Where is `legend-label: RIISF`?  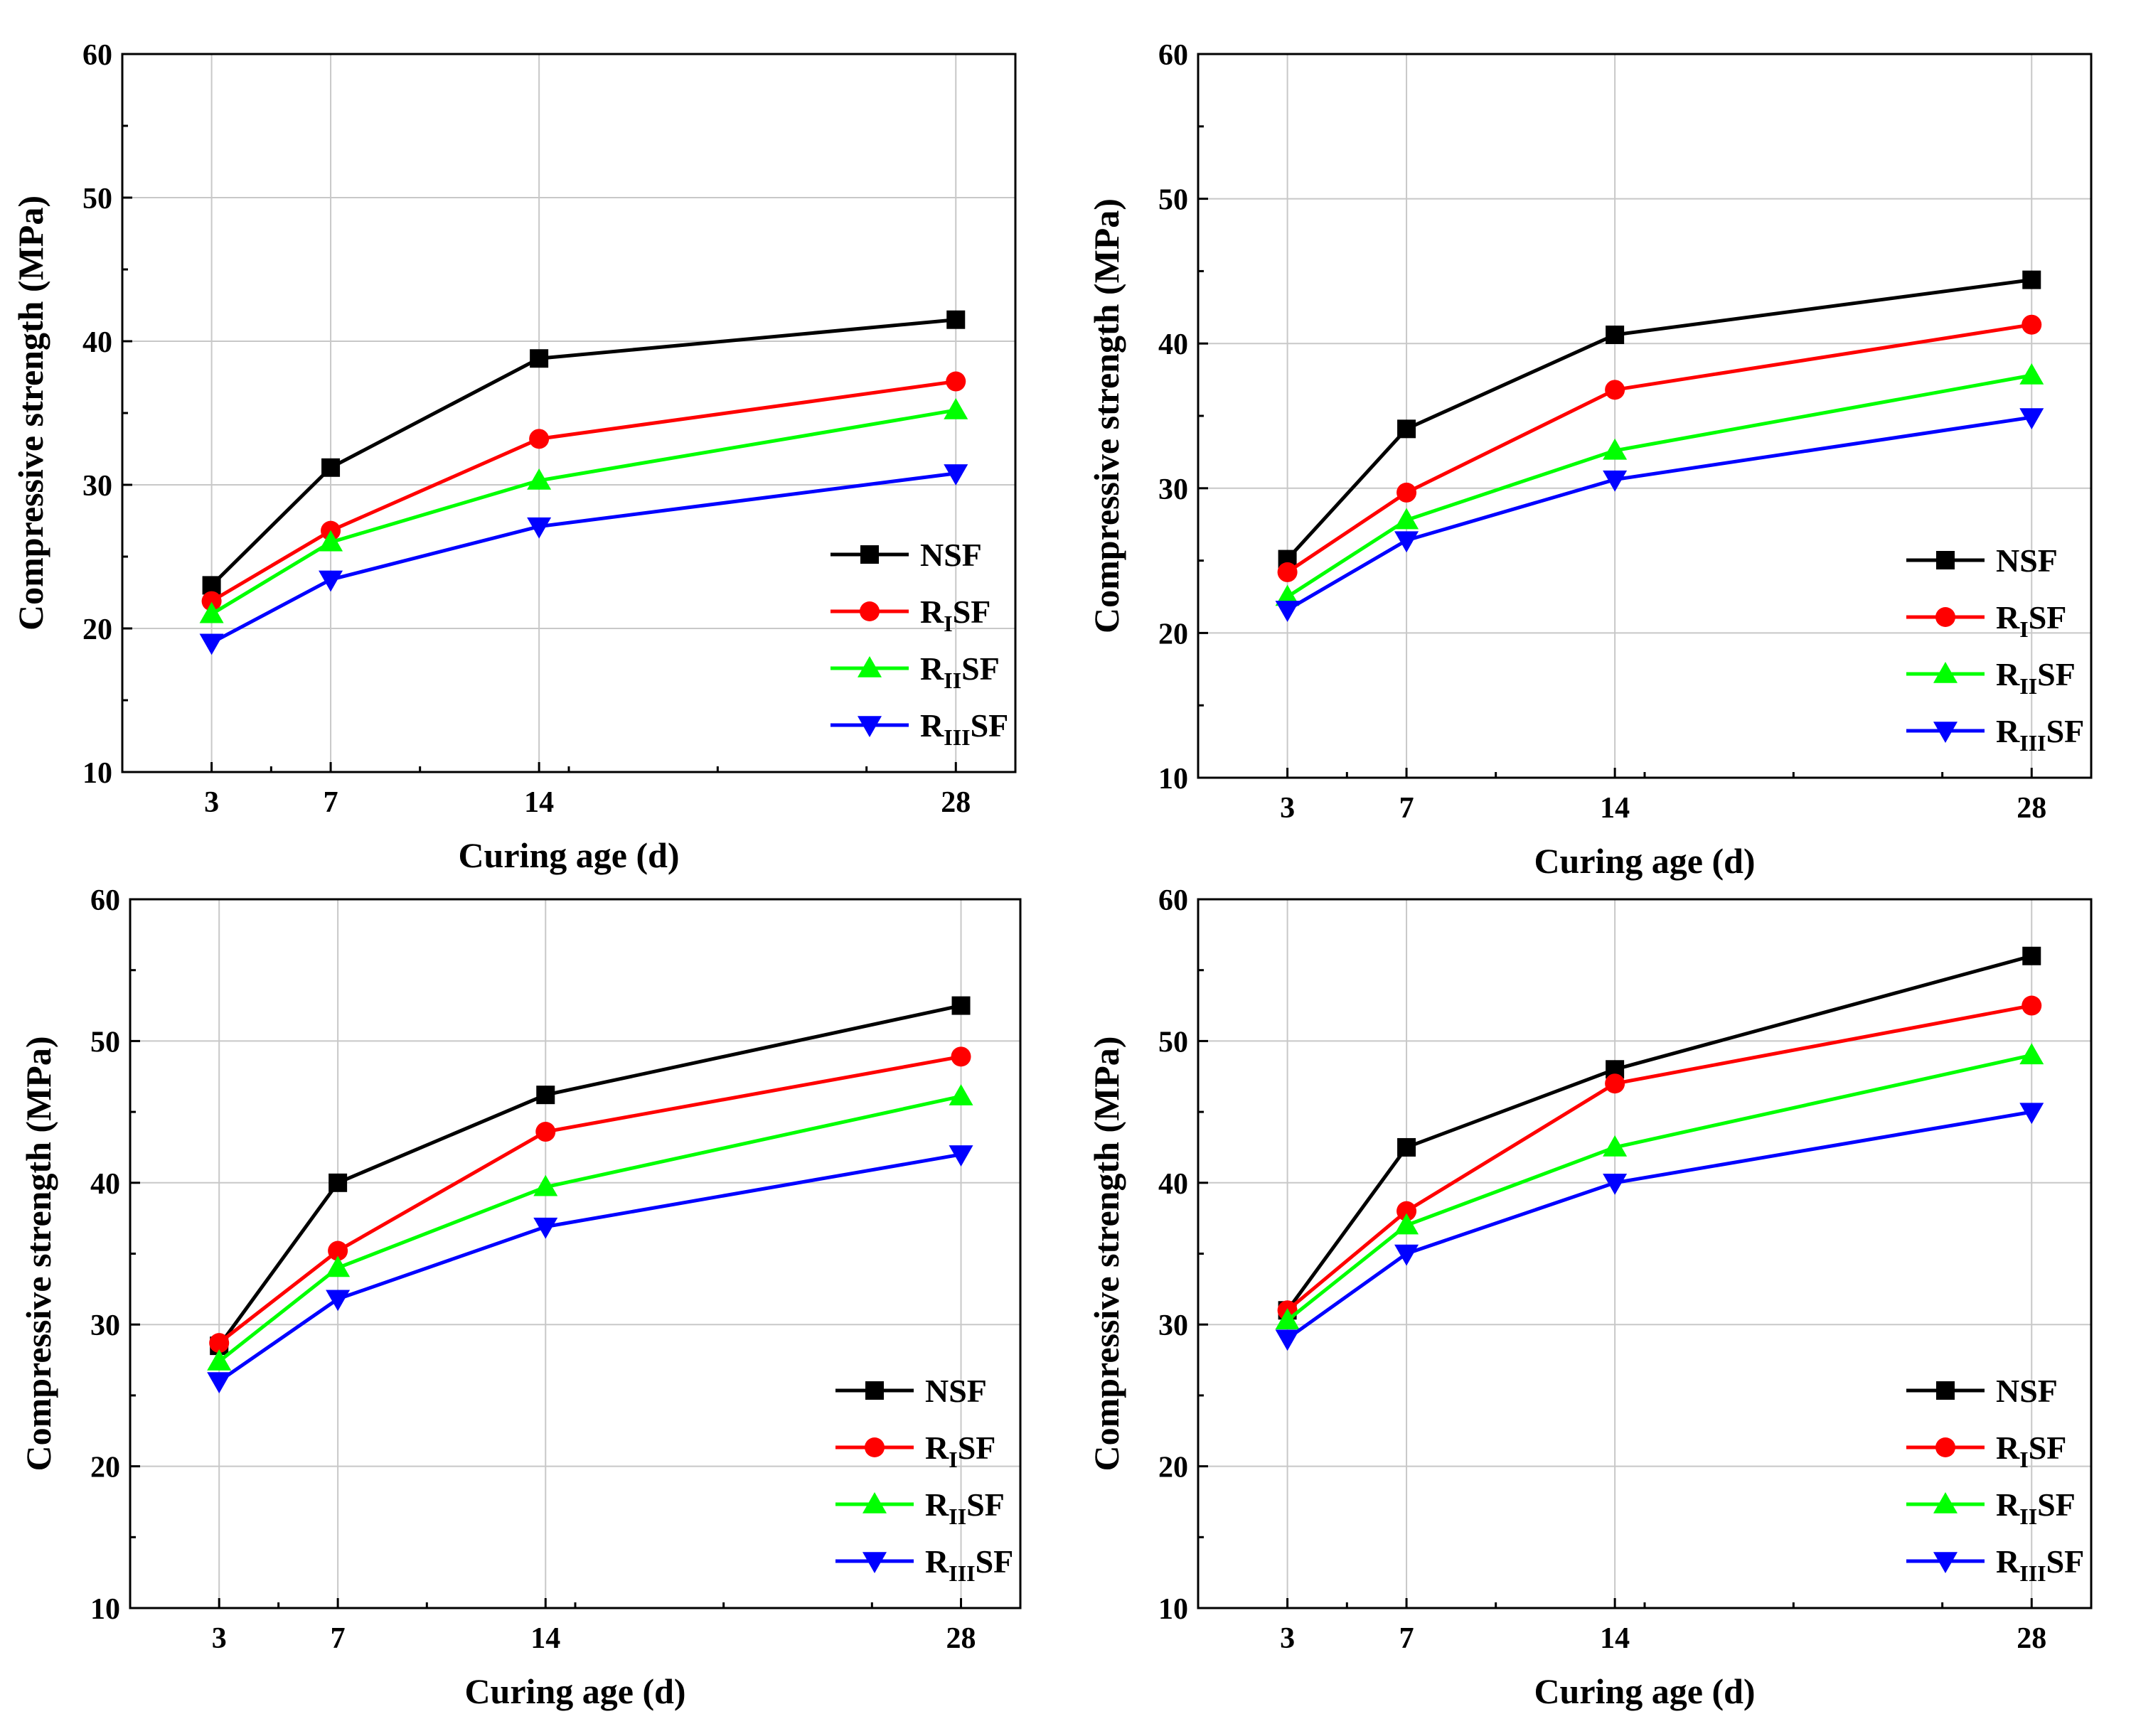
legend-label: RIISF is located at coordinates (2036, 1507).